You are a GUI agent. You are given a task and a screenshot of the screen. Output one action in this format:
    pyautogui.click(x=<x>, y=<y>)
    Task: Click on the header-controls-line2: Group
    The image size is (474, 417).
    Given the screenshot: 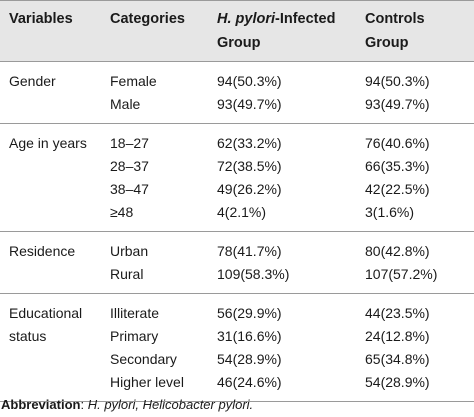 What is the action you would take?
    pyautogui.click(x=387, y=43)
    